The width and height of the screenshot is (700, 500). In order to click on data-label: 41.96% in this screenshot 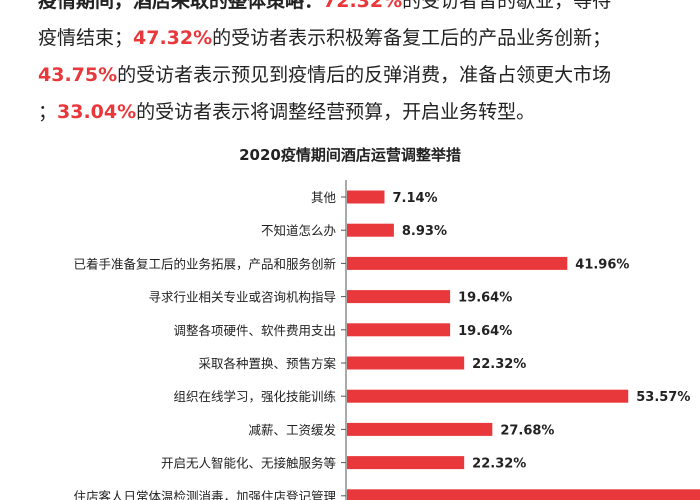, I will do `click(602, 264)`.